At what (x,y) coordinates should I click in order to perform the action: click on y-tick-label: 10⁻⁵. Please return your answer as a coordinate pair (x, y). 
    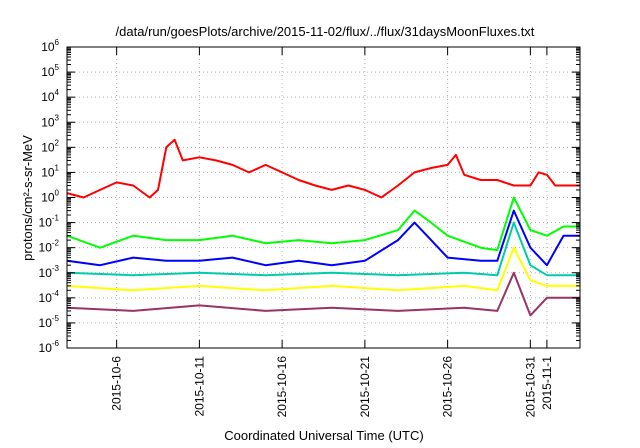
    Looking at the image, I should click on (49, 322).